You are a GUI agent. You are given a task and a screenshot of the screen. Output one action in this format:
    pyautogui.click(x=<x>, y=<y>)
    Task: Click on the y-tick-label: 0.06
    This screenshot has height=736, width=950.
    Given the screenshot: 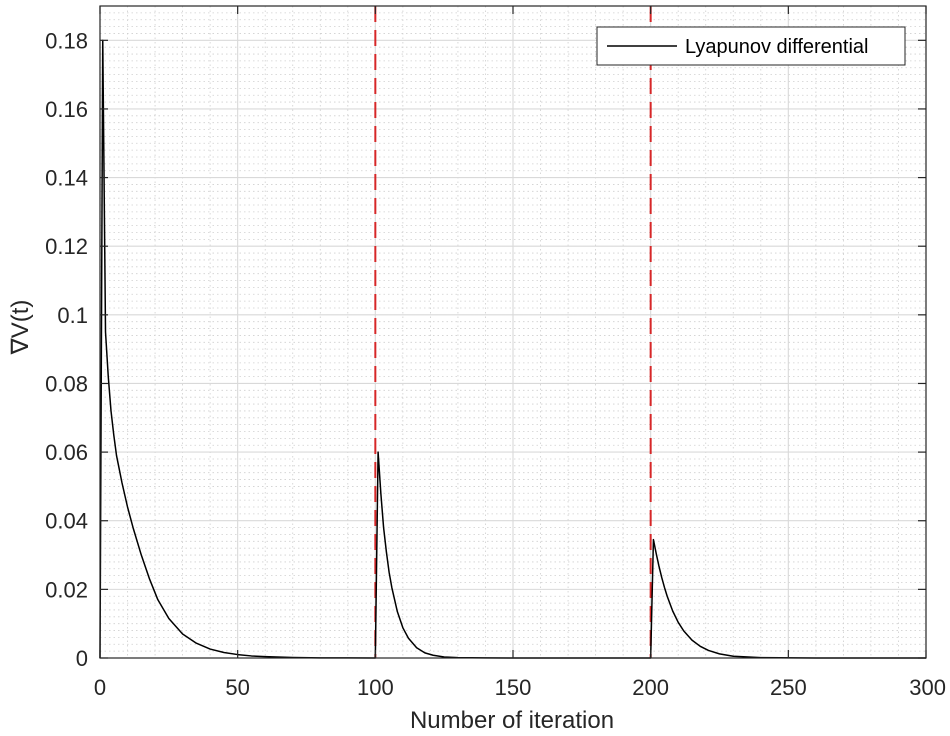 What is the action you would take?
    pyautogui.click(x=66, y=452)
    